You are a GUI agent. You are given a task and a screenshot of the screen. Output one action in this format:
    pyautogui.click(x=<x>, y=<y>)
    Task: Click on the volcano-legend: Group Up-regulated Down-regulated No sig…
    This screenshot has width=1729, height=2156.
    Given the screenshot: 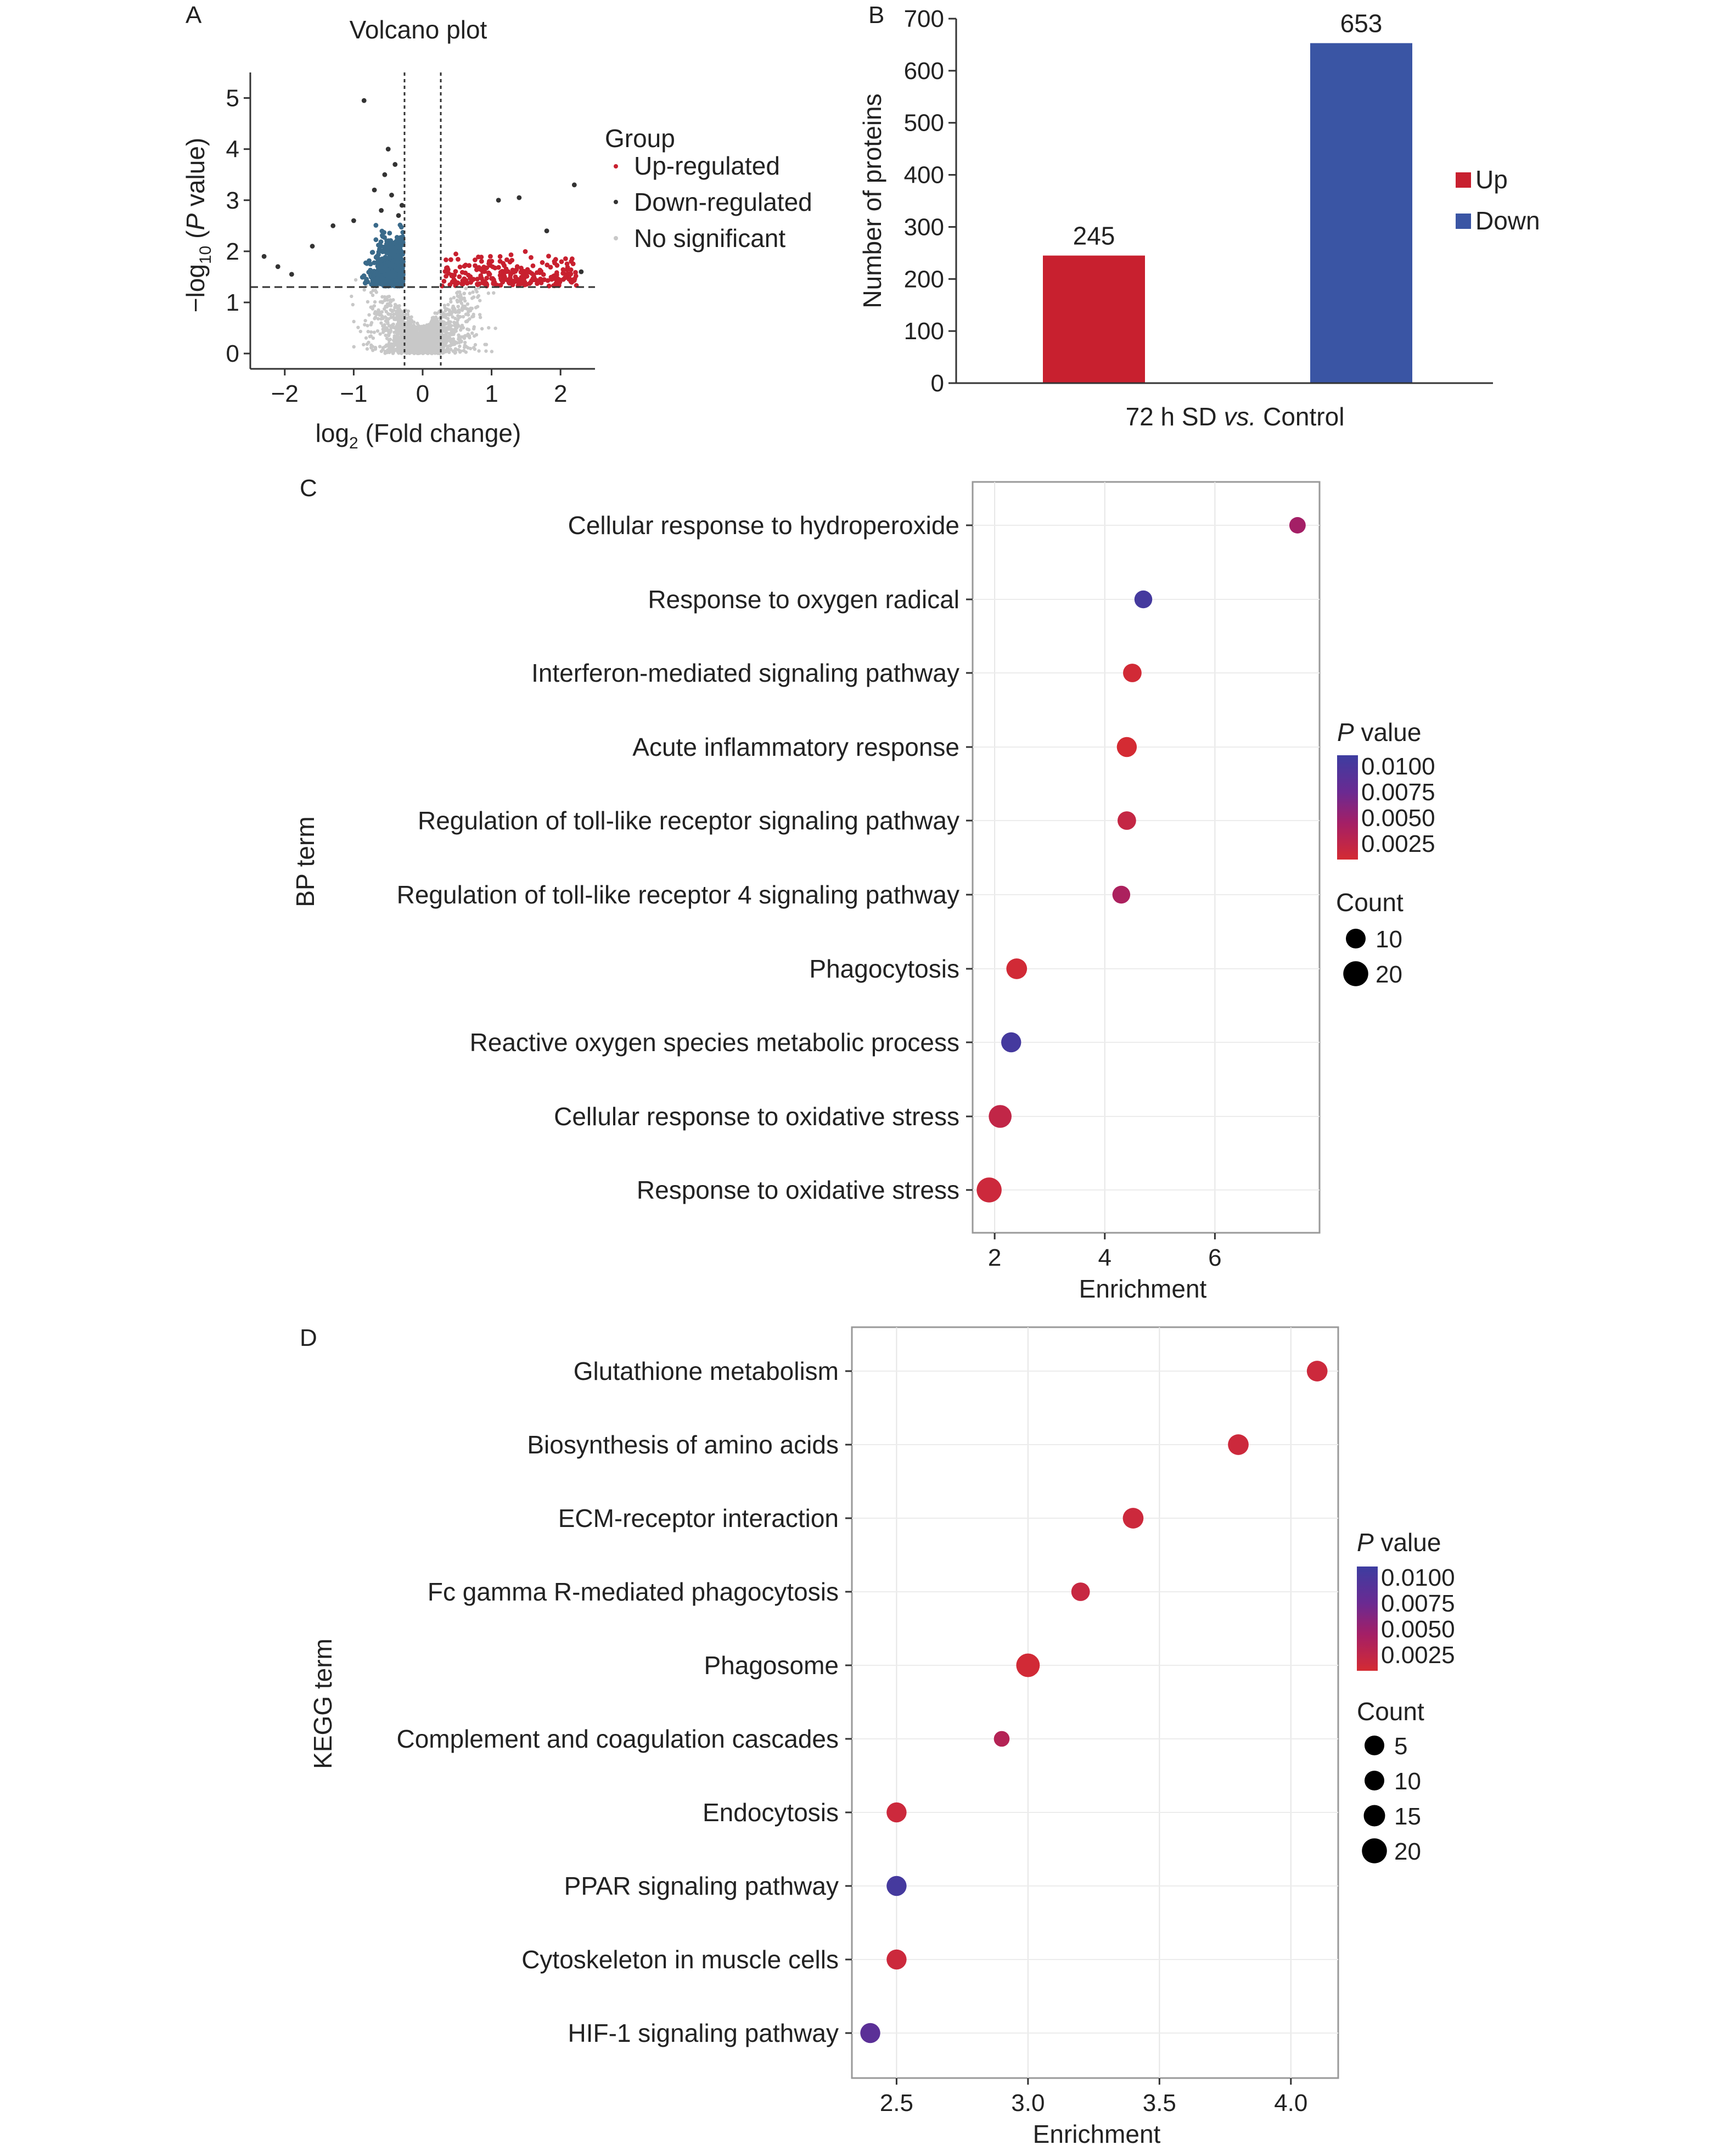 What is the action you would take?
    pyautogui.click(x=708, y=188)
    